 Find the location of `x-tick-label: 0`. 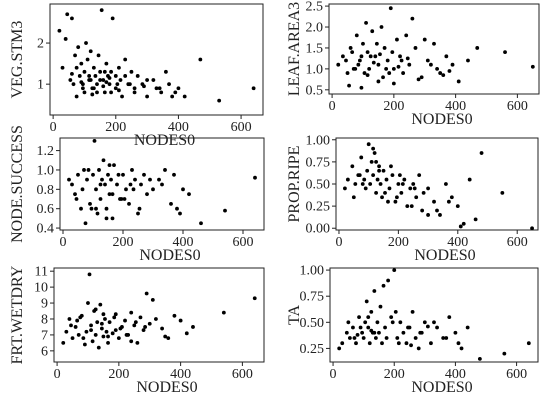

x-tick-label: 0 is located at coordinates (332, 106).